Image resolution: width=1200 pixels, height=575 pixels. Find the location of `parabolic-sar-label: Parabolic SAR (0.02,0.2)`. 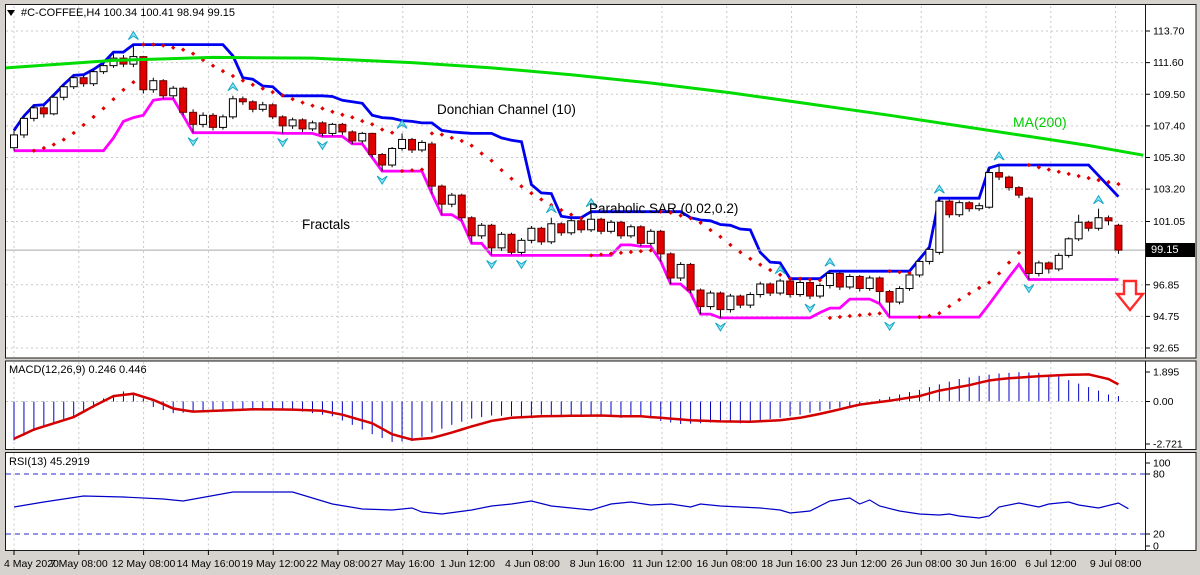

parabolic-sar-label: Parabolic SAR (0.02,0.2) is located at coordinates (664, 208).